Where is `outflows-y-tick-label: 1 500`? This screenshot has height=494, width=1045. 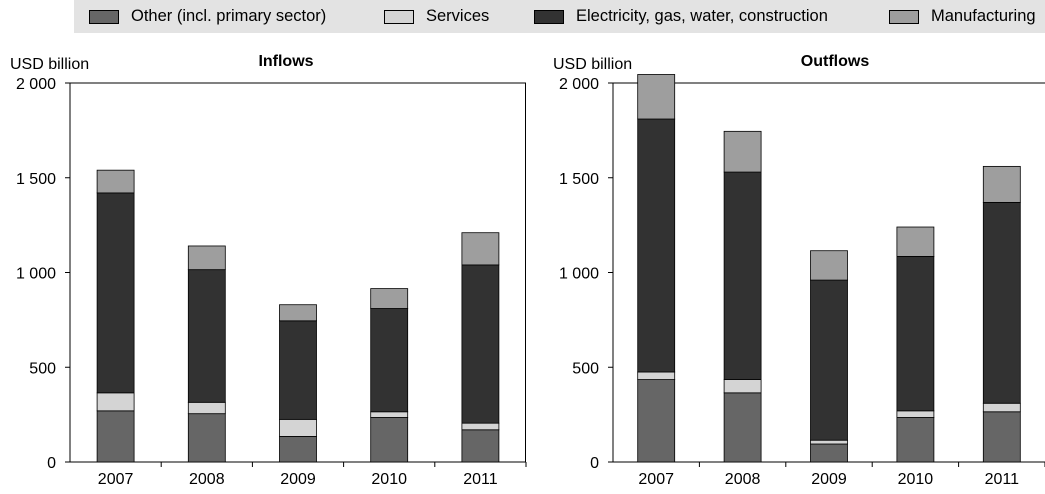 outflows-y-tick-label: 1 500 is located at coordinates (579, 179).